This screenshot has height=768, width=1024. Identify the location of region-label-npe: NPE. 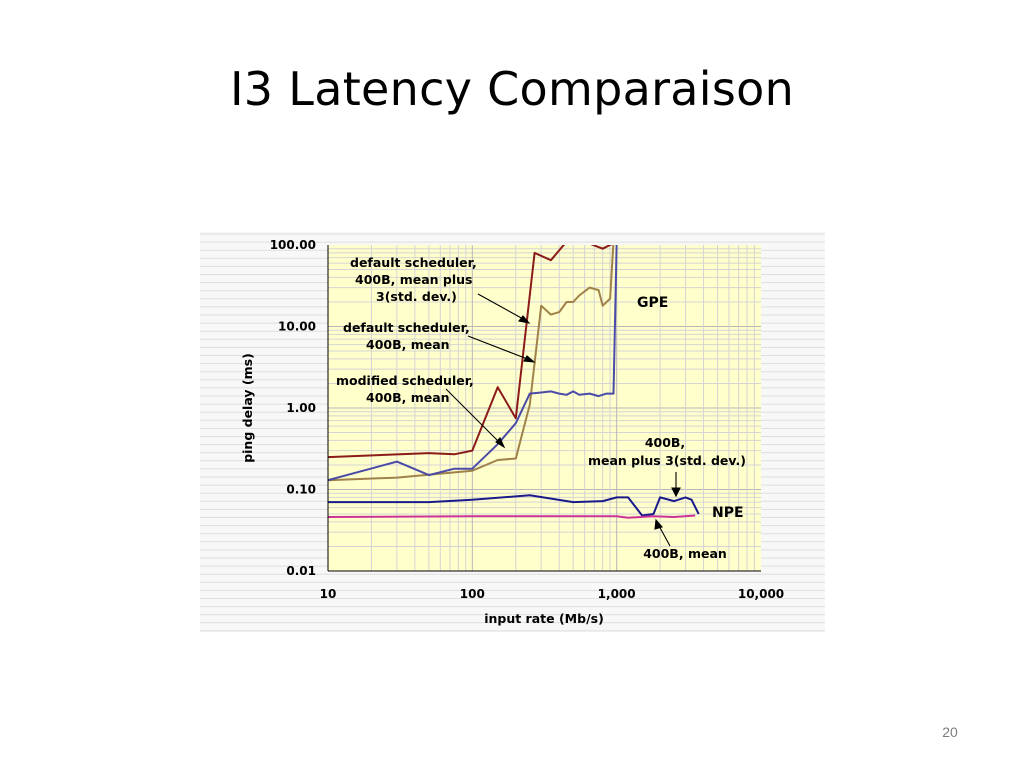
(728, 513).